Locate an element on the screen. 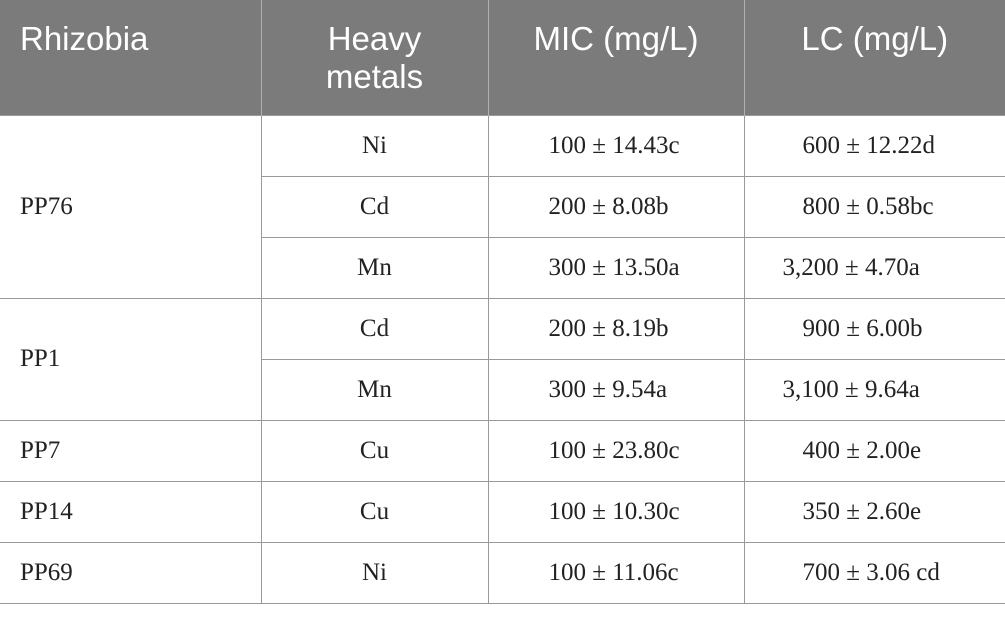  mic-cell: 100 ± 14.43c is located at coordinates (616, 145).